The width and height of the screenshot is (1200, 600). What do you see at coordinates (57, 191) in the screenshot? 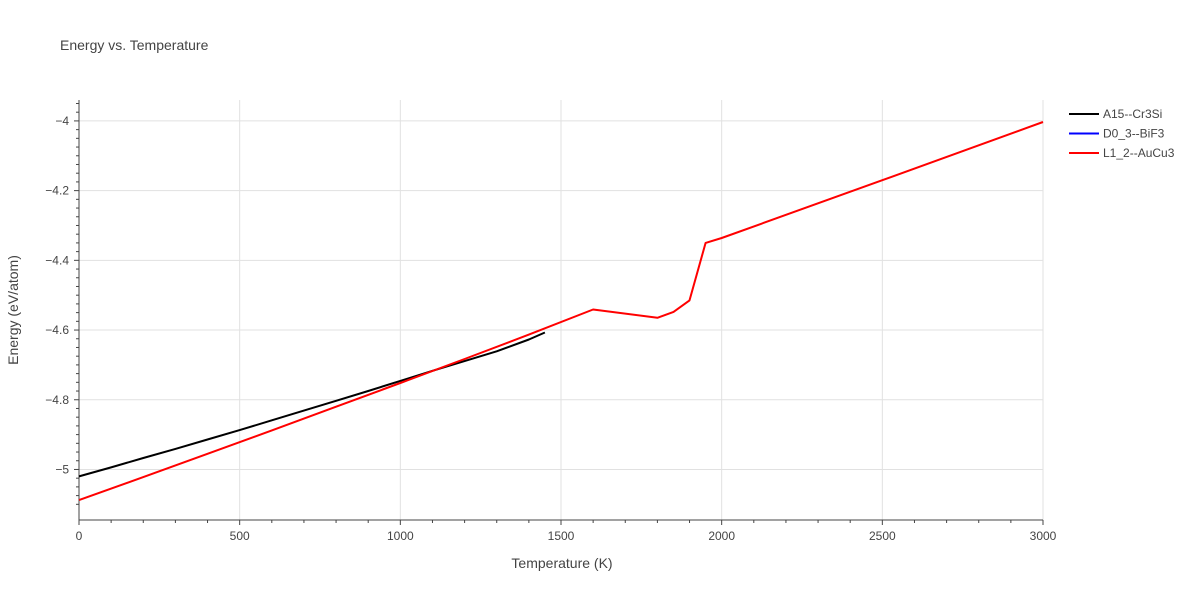
I see `y-tick-label: −4.2` at bounding box center [57, 191].